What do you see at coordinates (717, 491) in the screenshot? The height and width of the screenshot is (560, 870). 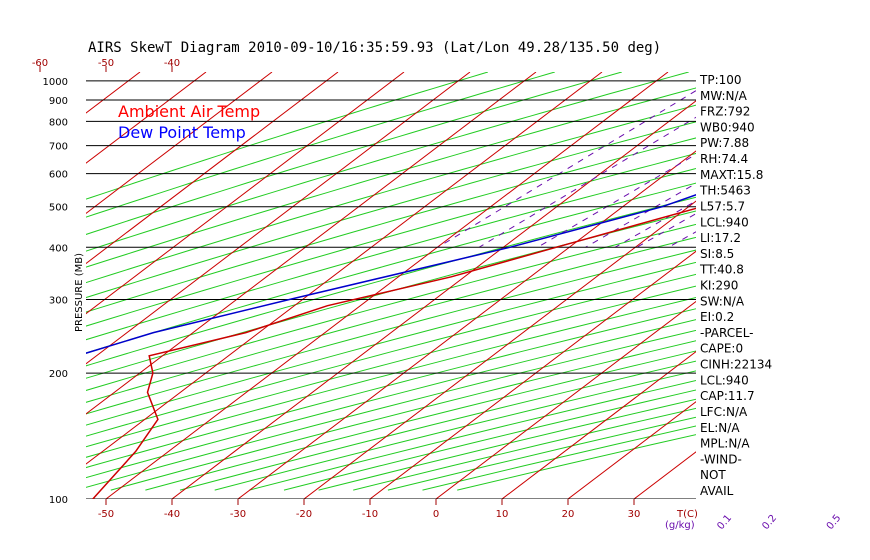 I see `side-panel-item: AVAIL` at bounding box center [717, 491].